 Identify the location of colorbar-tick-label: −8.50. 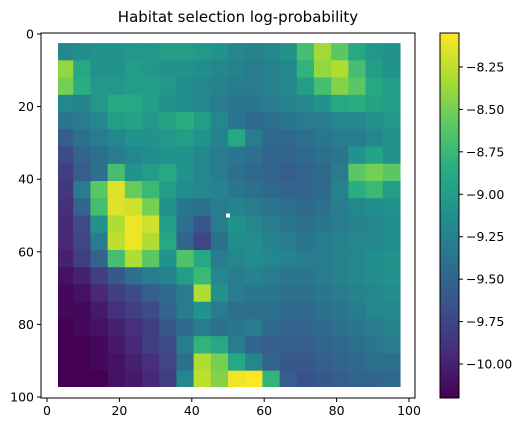
(485, 109).